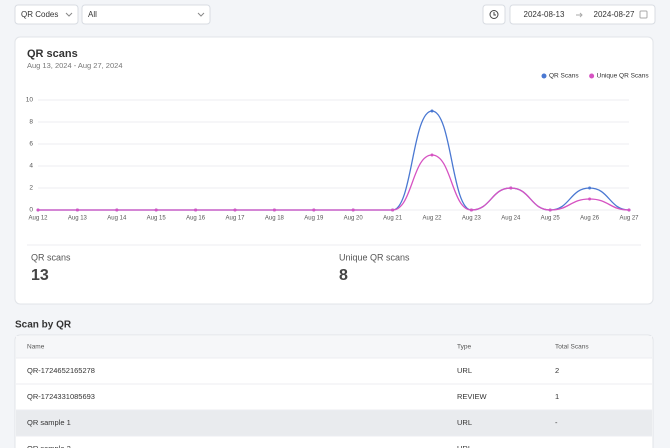 The image size is (670, 448). Describe the element at coordinates (75, 65) in the screenshot. I see `chart-subtitle: Aug 13, 2024 - Aug 27, 2024` at that location.